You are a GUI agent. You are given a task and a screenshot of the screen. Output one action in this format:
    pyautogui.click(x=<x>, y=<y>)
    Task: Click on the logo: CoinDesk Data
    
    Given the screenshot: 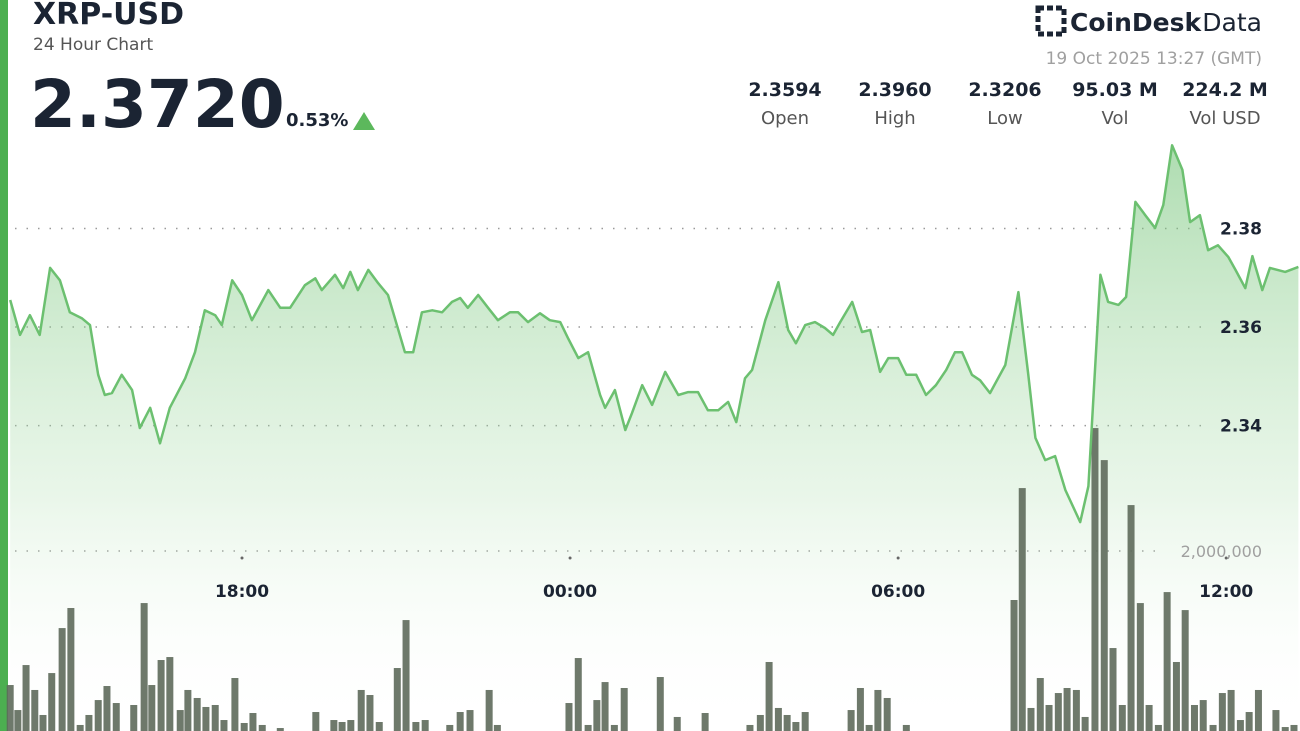 What is the action you would take?
    pyautogui.click(x=1148, y=21)
    